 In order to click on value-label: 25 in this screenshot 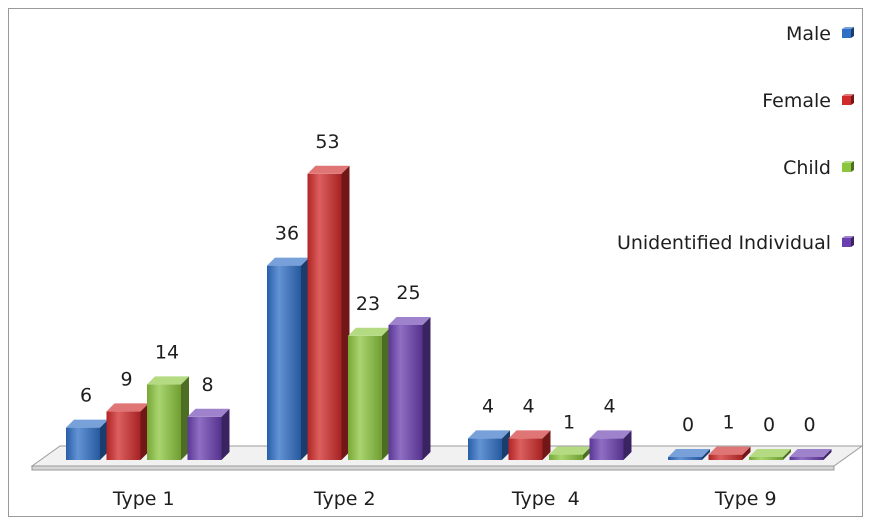, I will do `click(408, 293)`.